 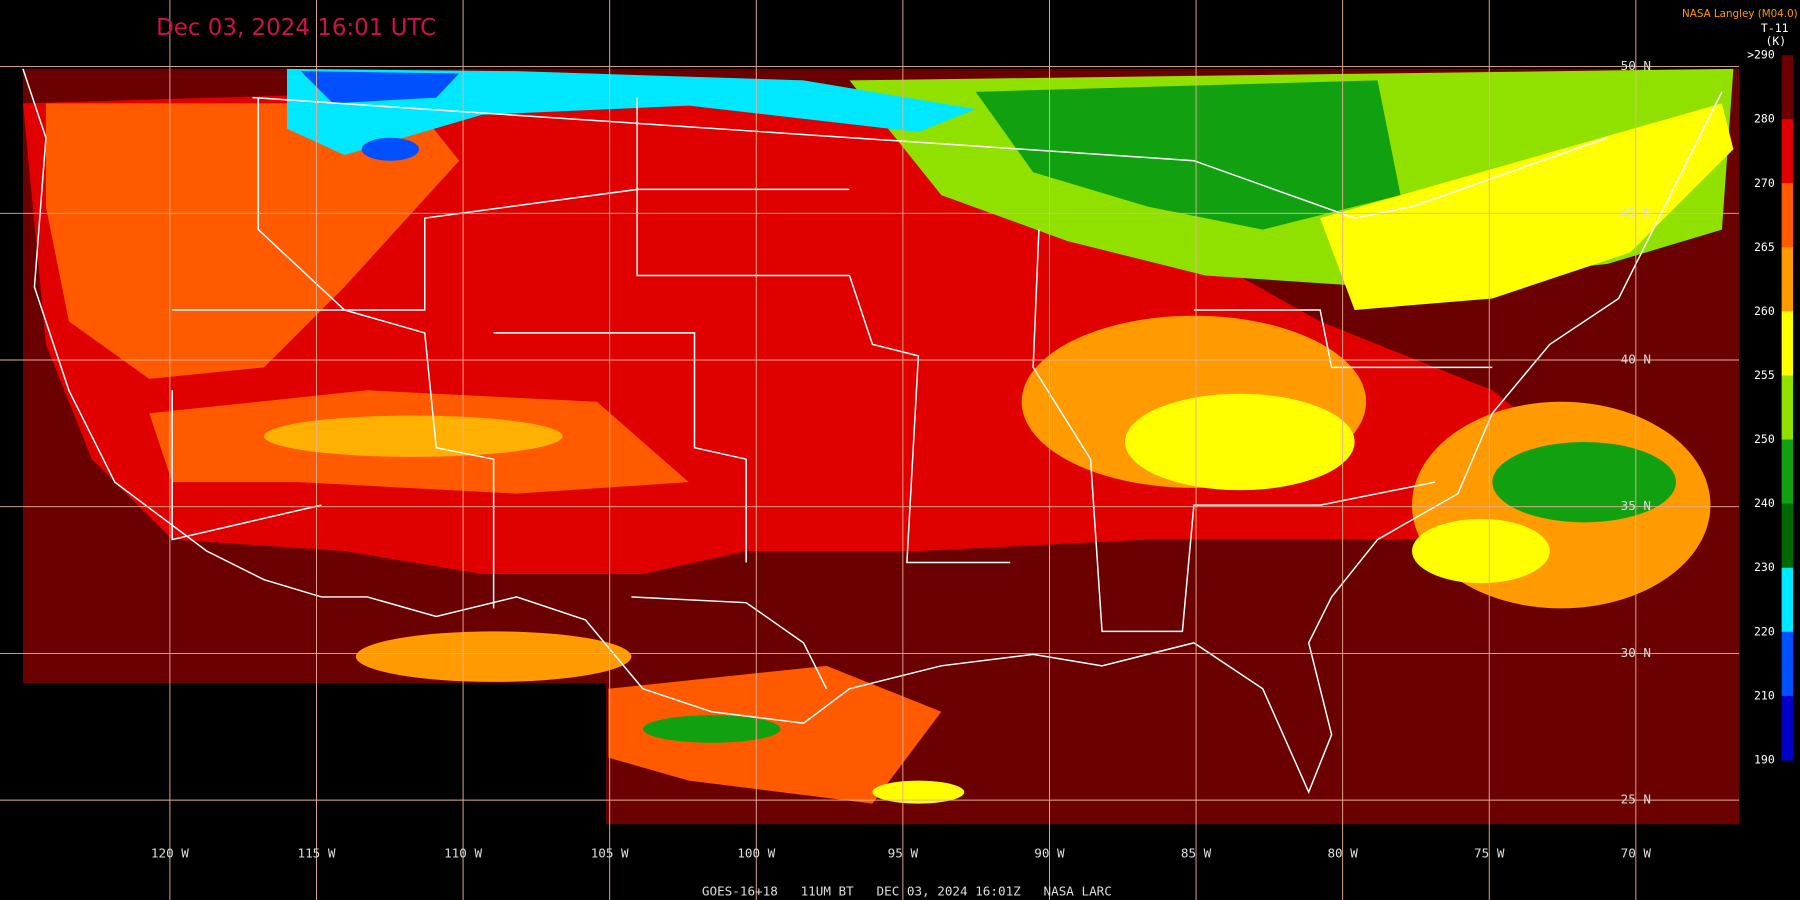 What do you see at coordinates (390, 149) in the screenshot?
I see `blue-spot` at bounding box center [390, 149].